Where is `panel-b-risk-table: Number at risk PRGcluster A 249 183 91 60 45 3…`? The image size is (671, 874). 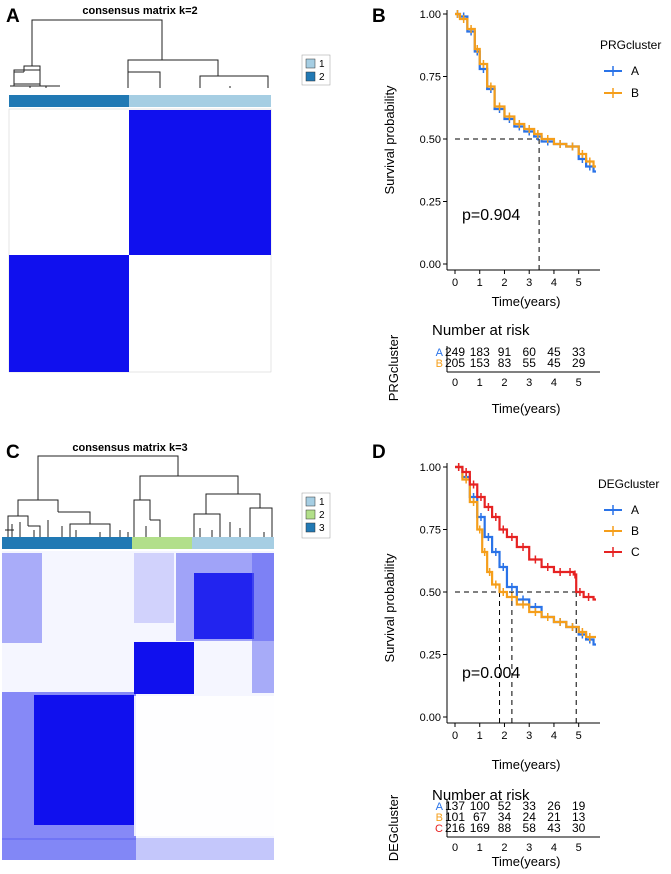 panel-b-risk-table: Number at risk PRGcluster A 249 183 91 60 45 3… is located at coordinates (493, 369).